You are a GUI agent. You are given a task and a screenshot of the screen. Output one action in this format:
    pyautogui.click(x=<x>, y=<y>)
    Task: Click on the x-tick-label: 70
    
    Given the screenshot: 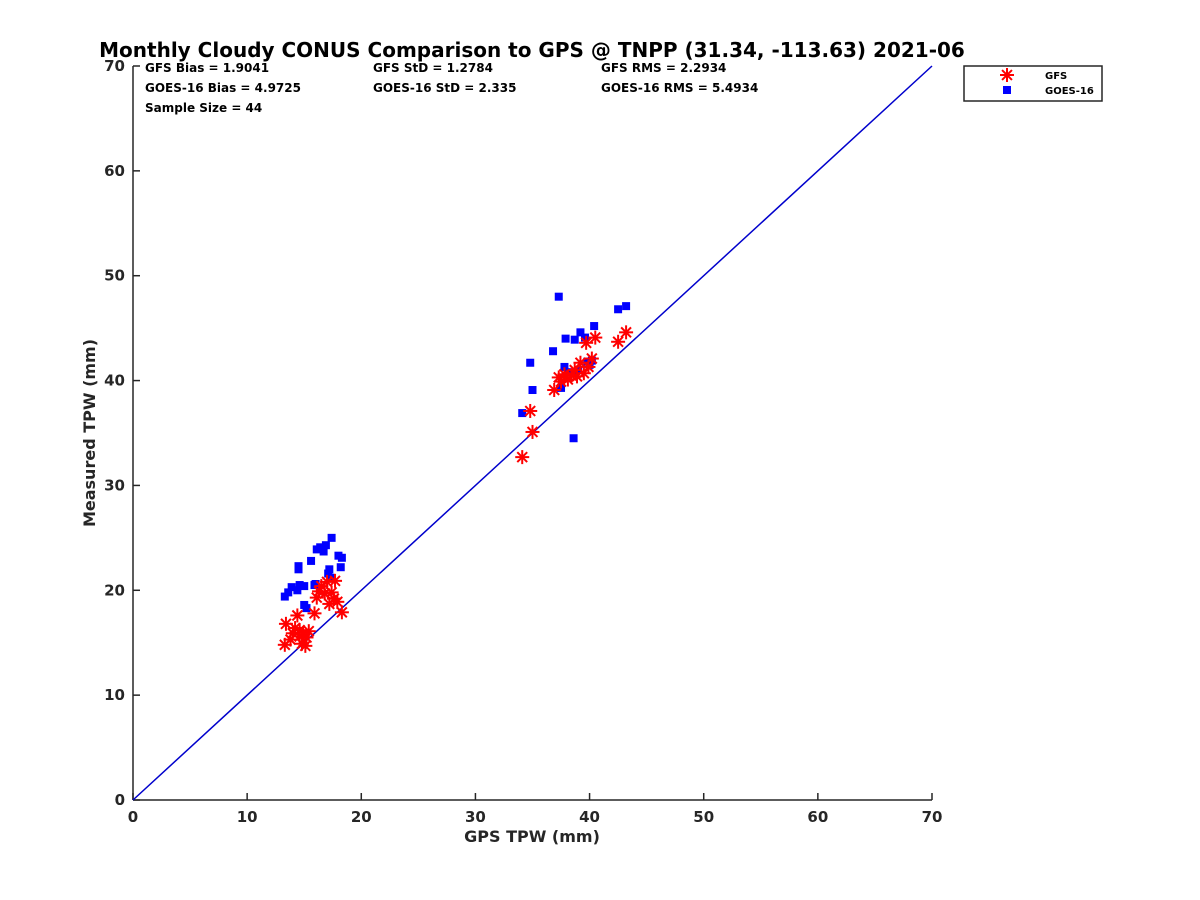 What is the action you would take?
    pyautogui.click(x=932, y=817)
    